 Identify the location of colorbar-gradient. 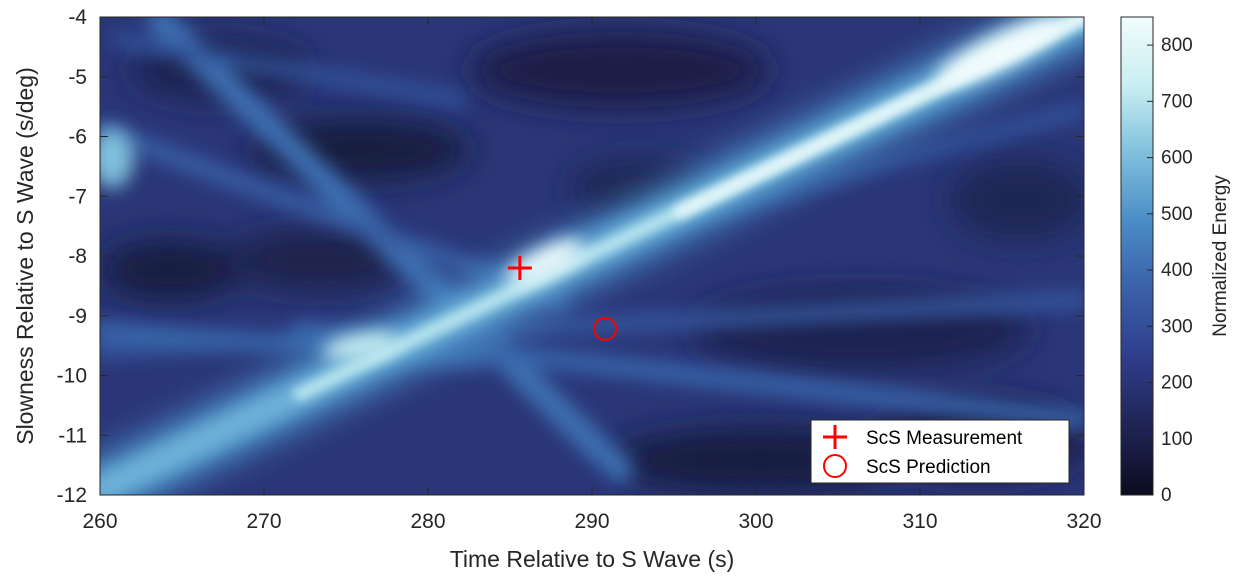
(1137, 256).